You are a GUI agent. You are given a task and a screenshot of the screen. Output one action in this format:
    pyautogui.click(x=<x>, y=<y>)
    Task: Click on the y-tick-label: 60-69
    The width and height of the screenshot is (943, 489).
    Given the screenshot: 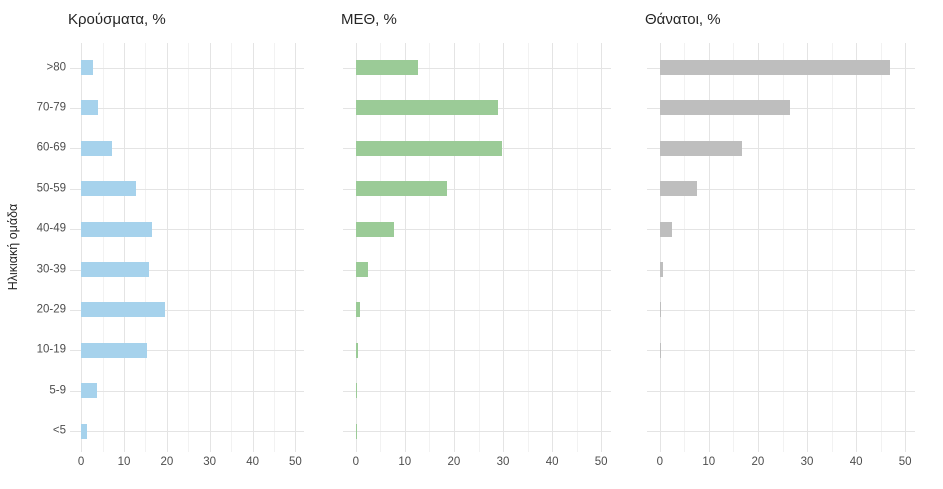 What is the action you would take?
    pyautogui.click(x=51, y=147)
    